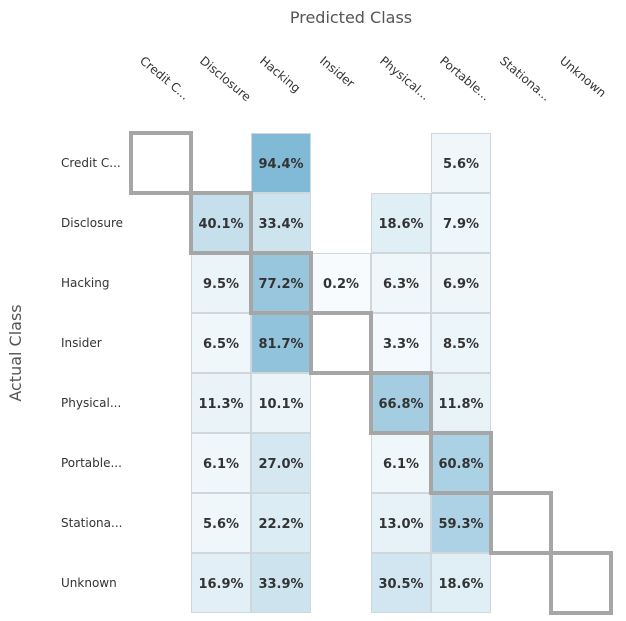 The image size is (626, 621). I want to click on column-label: Hacking, so click(280, 75).